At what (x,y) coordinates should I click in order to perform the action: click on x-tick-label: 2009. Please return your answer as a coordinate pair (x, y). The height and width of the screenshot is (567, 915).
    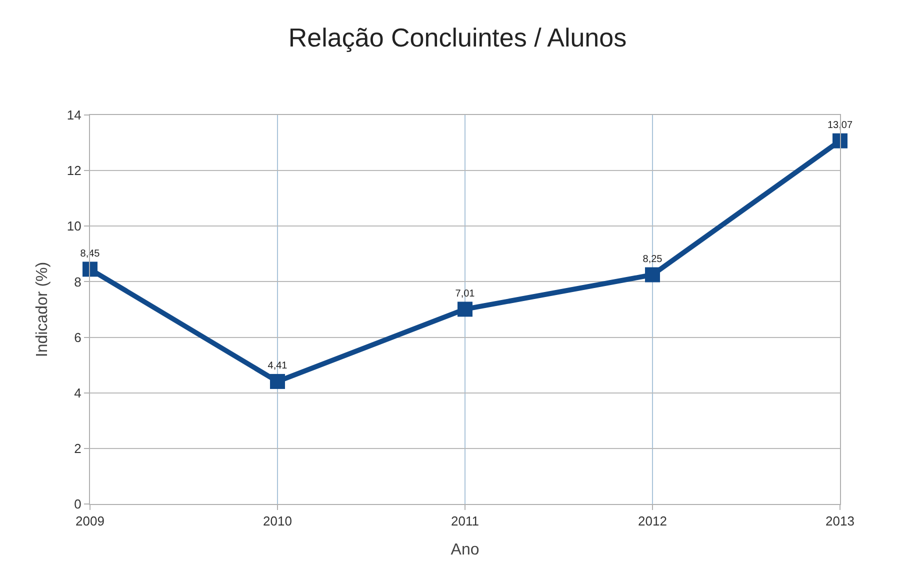
    Looking at the image, I should click on (90, 521).